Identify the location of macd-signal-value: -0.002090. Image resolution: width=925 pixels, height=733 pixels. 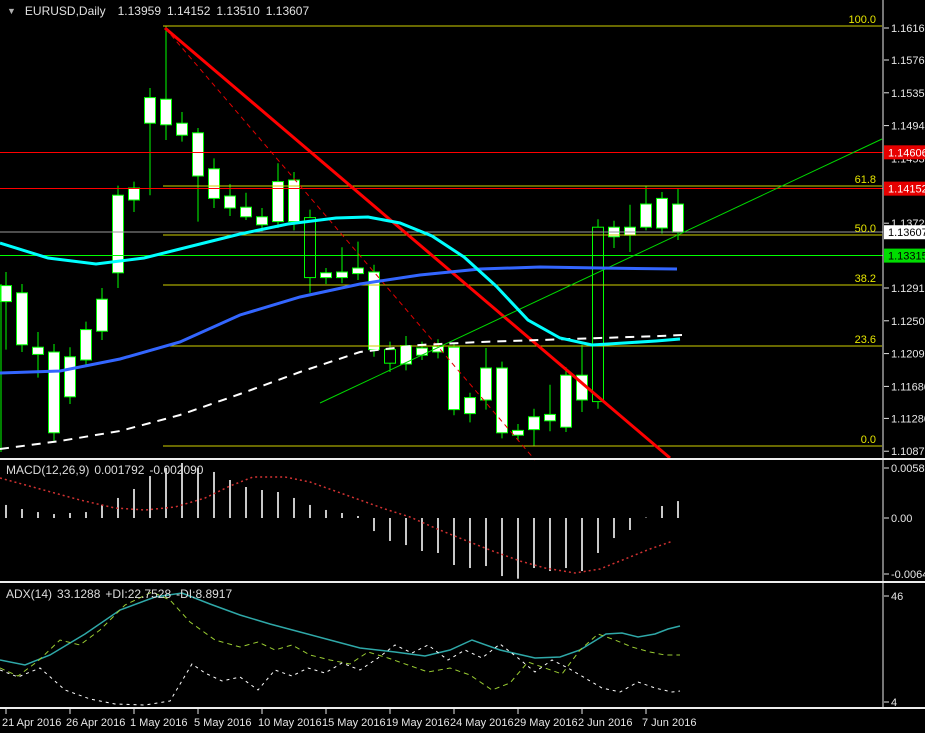
(176, 470).